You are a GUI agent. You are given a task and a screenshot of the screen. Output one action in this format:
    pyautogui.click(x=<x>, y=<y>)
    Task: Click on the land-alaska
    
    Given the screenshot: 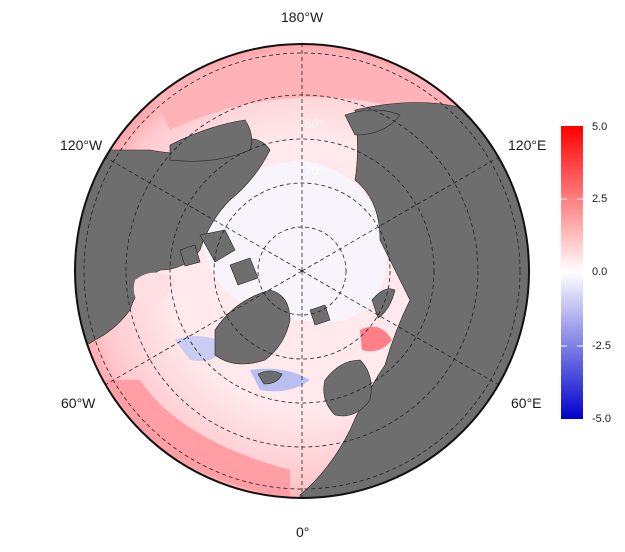 What is the action you would take?
    pyautogui.click(x=210, y=140)
    